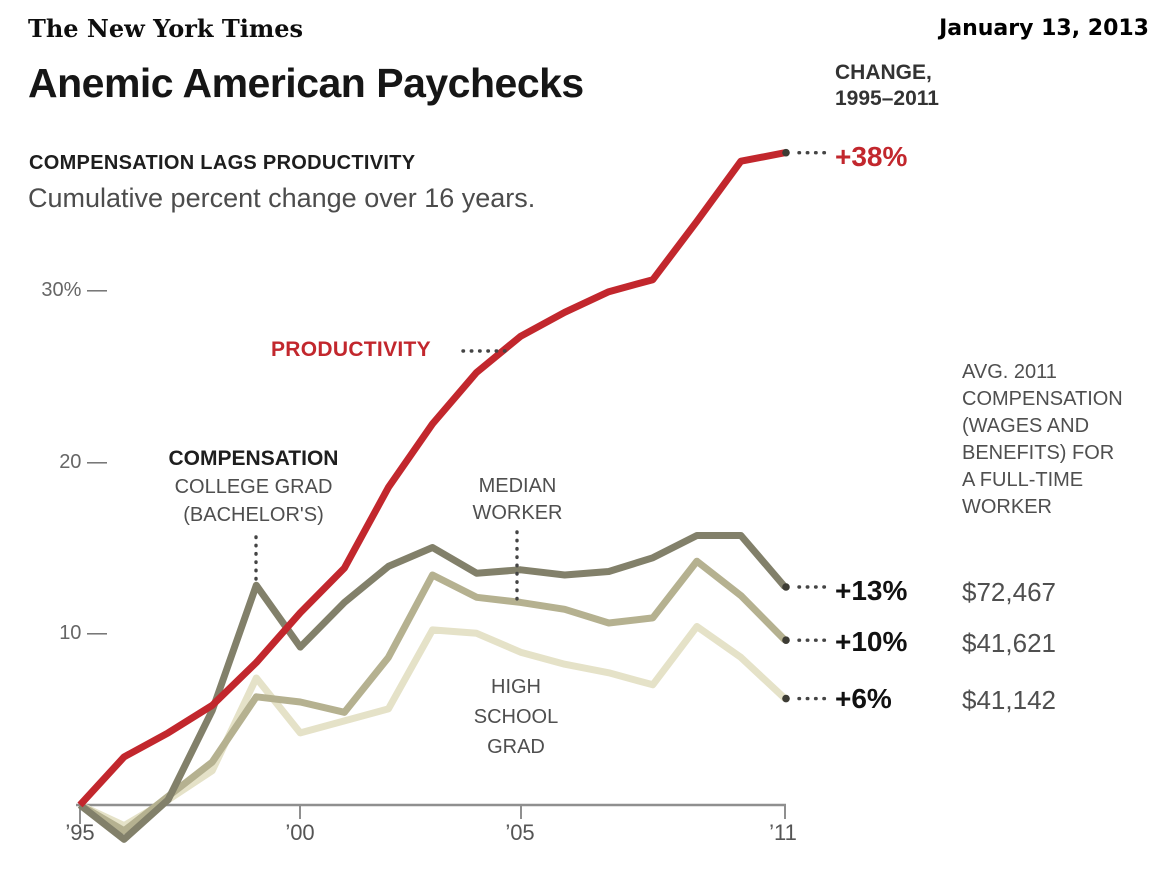 The width and height of the screenshot is (1169, 870). What do you see at coordinates (300, 832) in the screenshot?
I see `x-tick-2000: ’00` at bounding box center [300, 832].